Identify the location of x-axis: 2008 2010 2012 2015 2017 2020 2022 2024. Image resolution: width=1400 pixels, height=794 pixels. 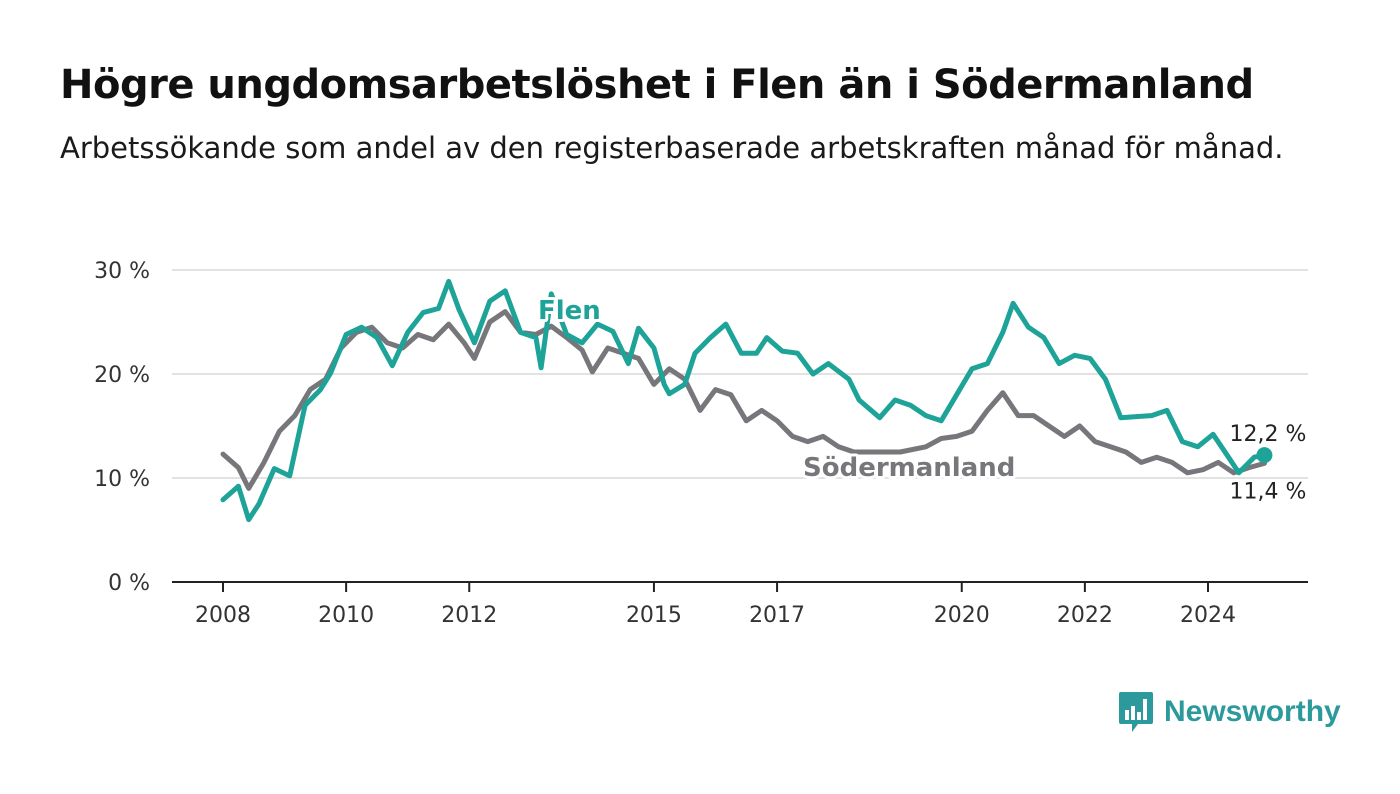
(715, 605).